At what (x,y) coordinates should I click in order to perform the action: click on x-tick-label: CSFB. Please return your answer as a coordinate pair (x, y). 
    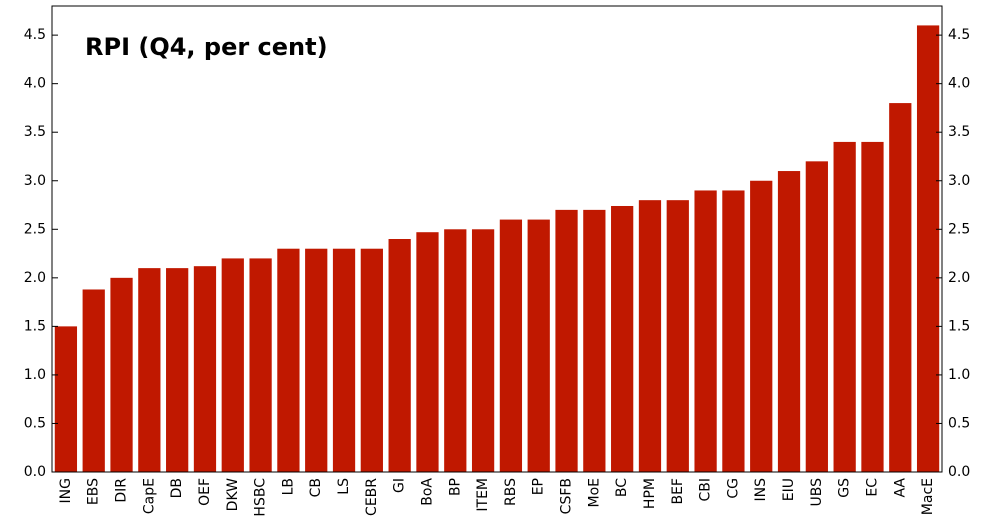
    Looking at the image, I should click on (567, 496).